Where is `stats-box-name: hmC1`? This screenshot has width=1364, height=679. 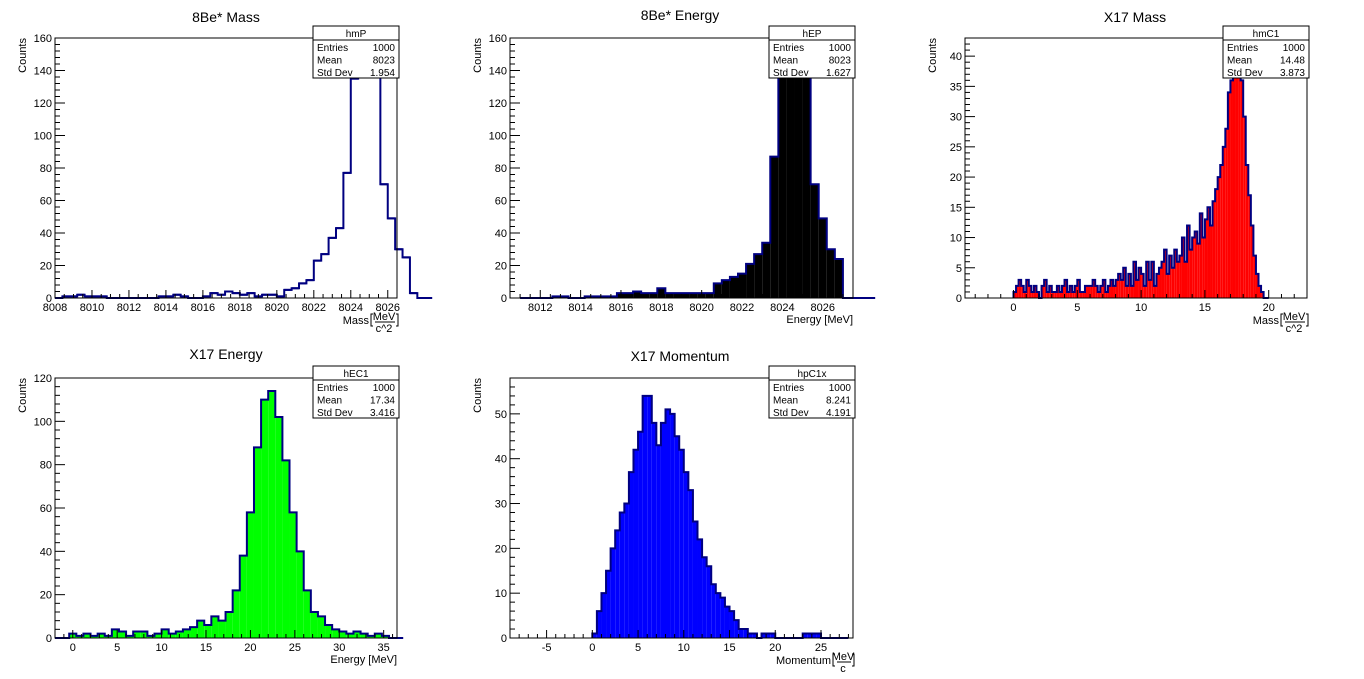 stats-box-name: hmC1 is located at coordinates (1266, 34).